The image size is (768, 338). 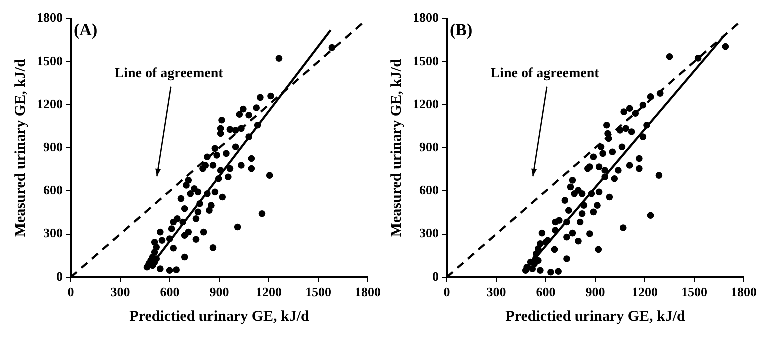 I want to click on chart-title: (B), so click(x=461, y=30).